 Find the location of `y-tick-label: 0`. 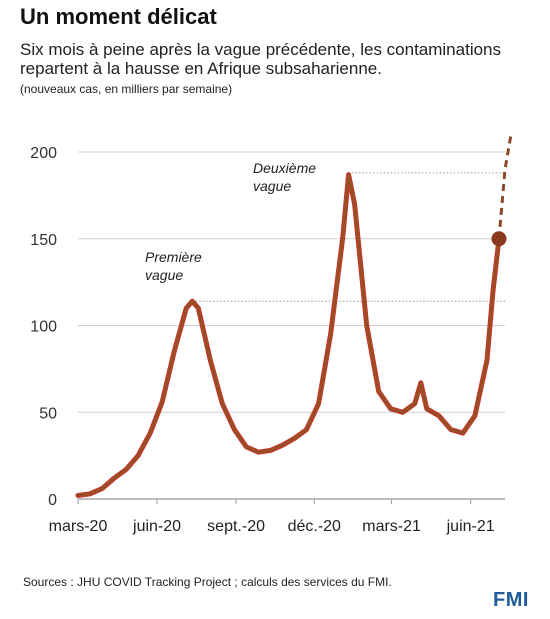

y-tick-label: 0 is located at coordinates (52, 500).